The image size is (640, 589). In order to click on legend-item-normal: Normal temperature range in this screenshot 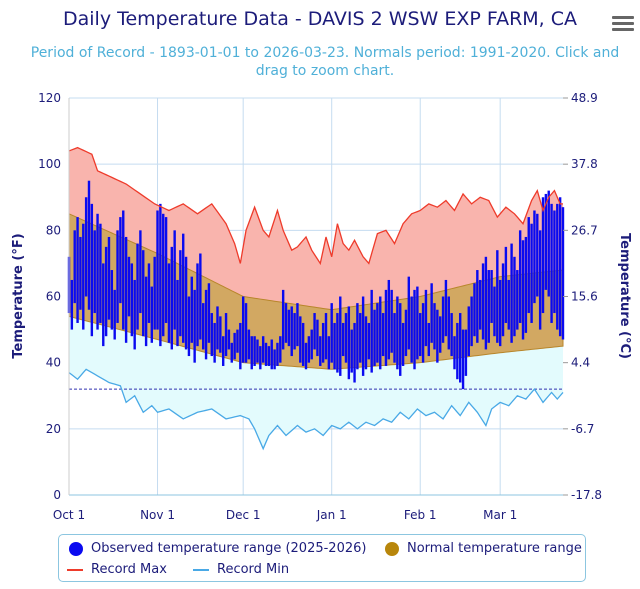, I will do `click(483, 548)`.